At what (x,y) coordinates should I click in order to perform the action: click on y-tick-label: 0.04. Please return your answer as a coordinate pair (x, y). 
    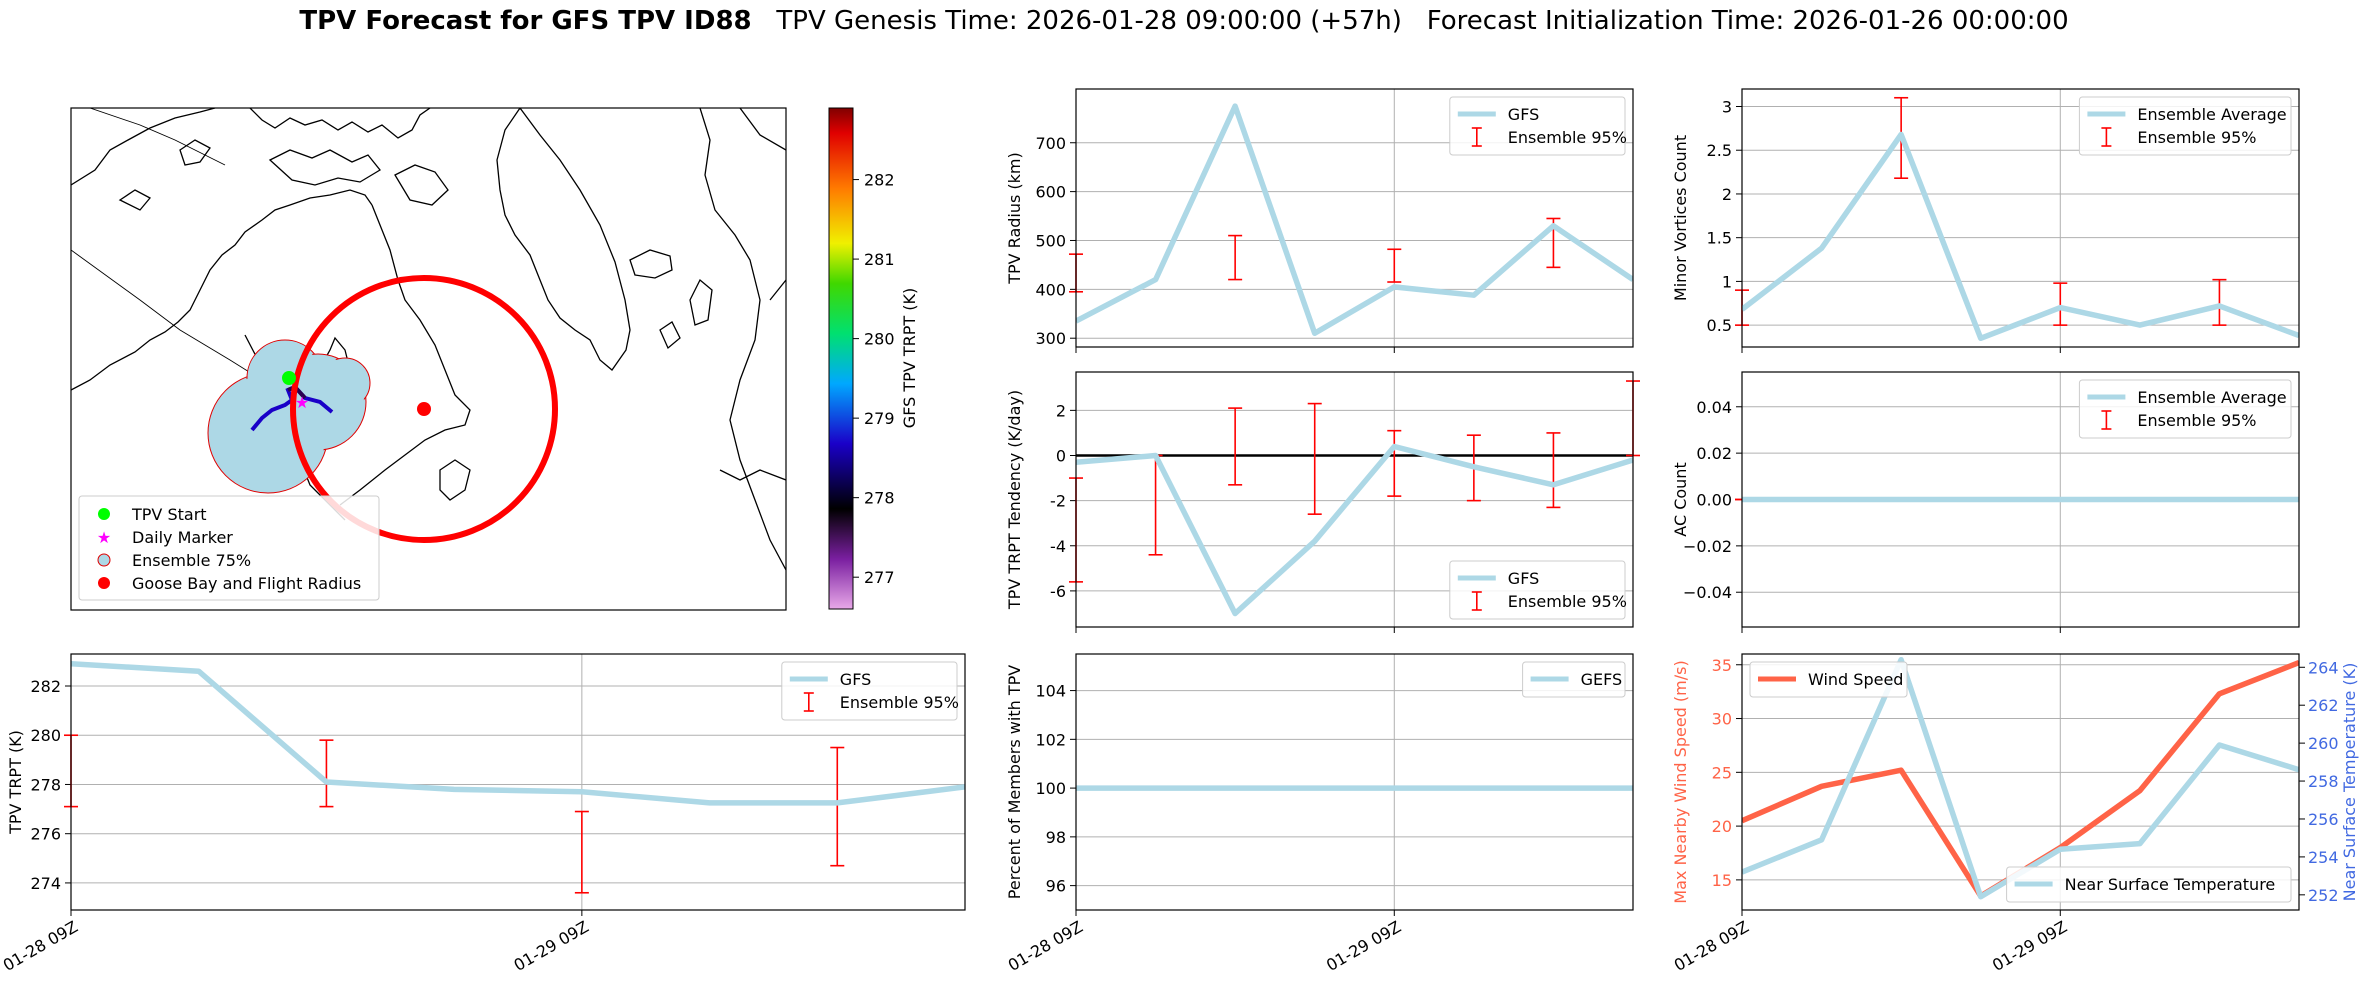
    Looking at the image, I should click on (1714, 407).